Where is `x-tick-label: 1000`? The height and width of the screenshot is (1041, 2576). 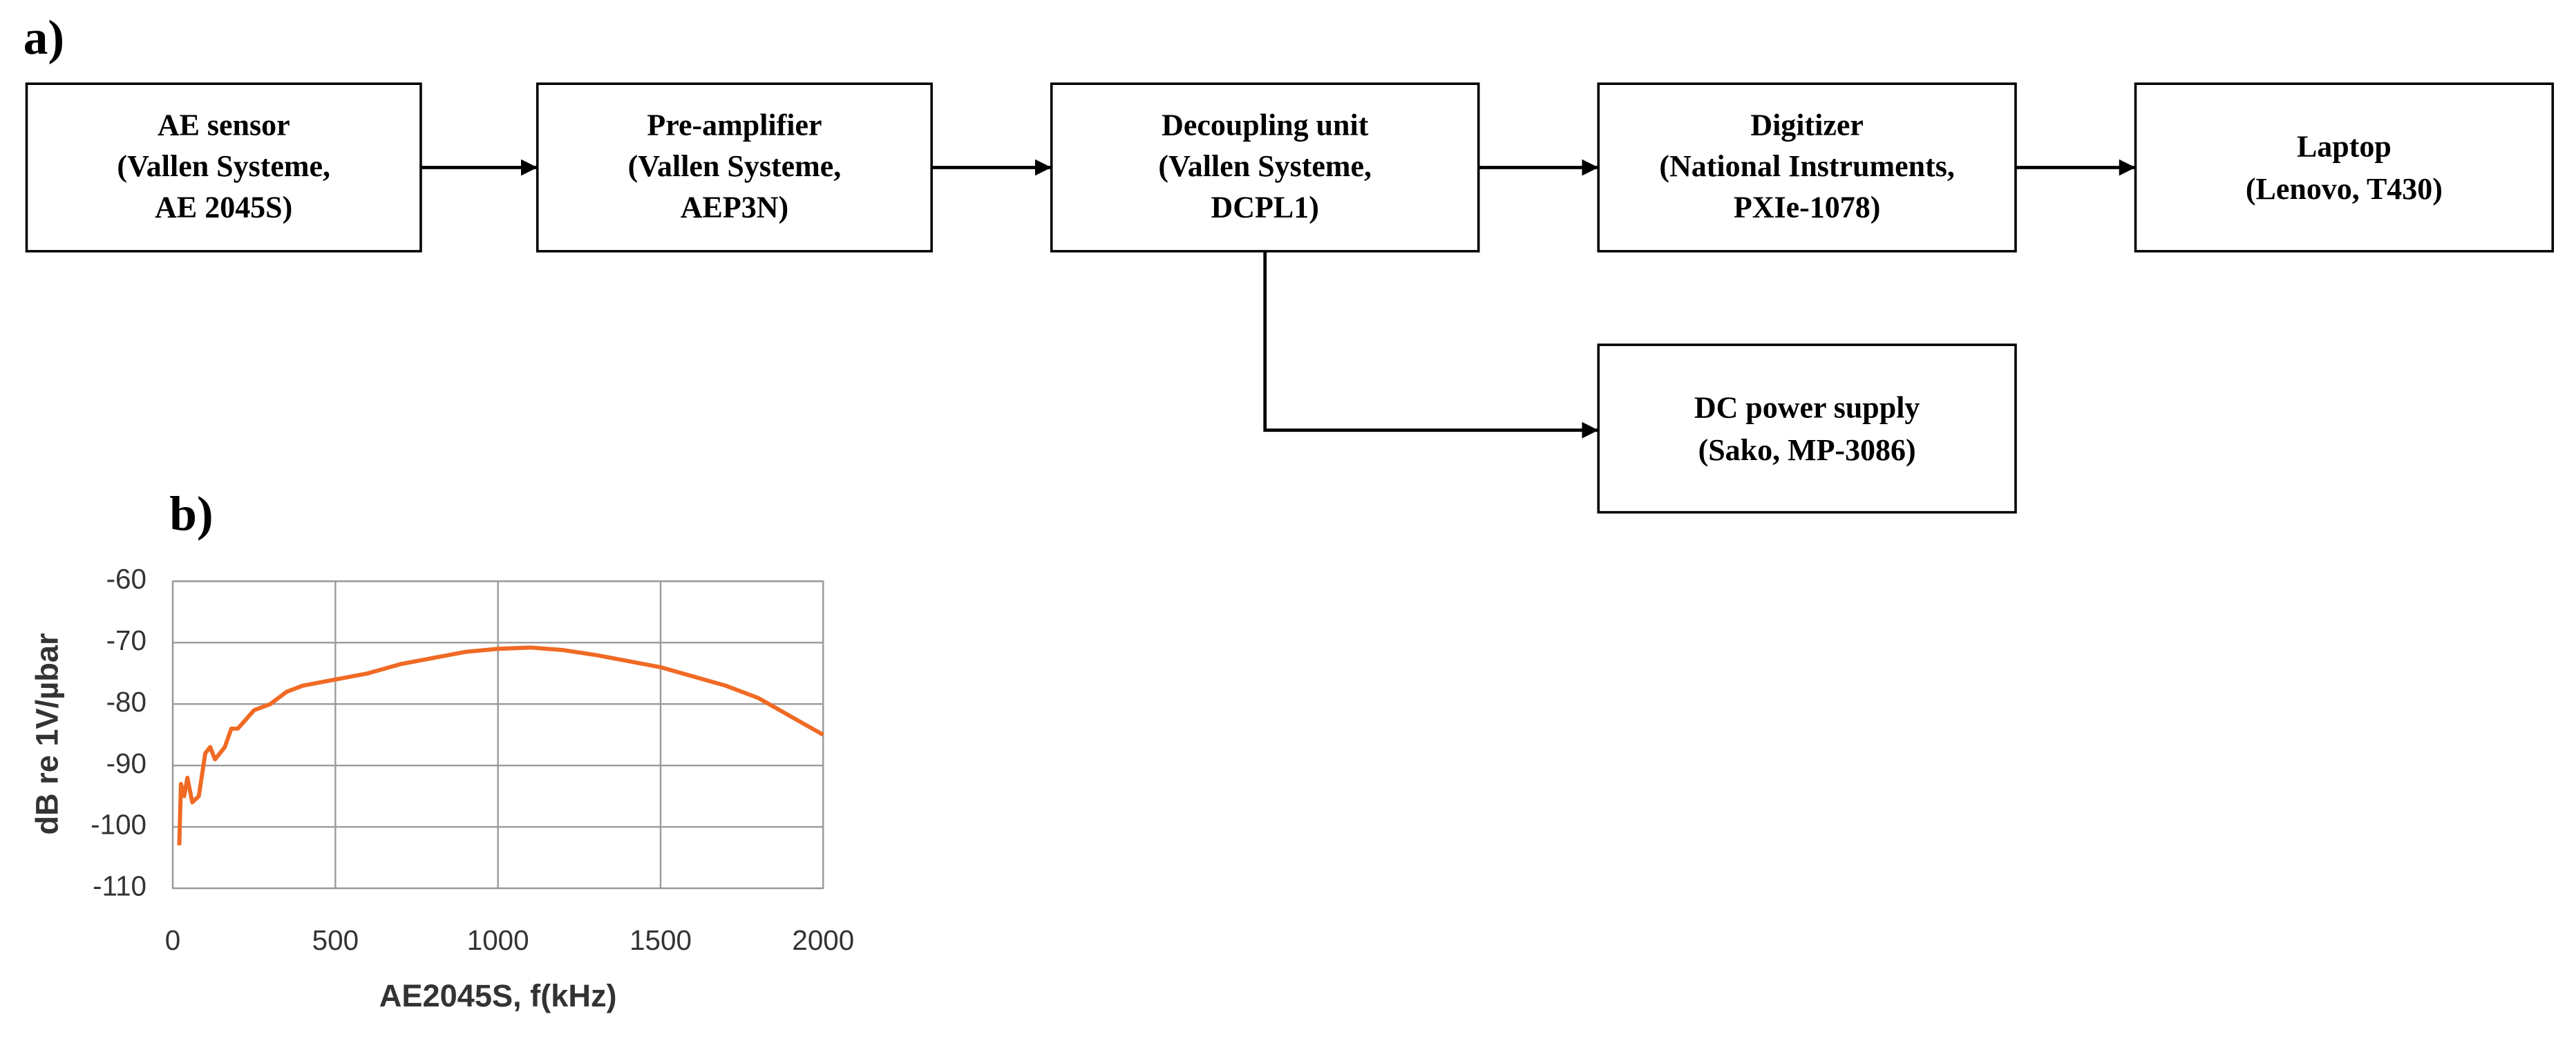
x-tick-label: 1000 is located at coordinates (498, 940).